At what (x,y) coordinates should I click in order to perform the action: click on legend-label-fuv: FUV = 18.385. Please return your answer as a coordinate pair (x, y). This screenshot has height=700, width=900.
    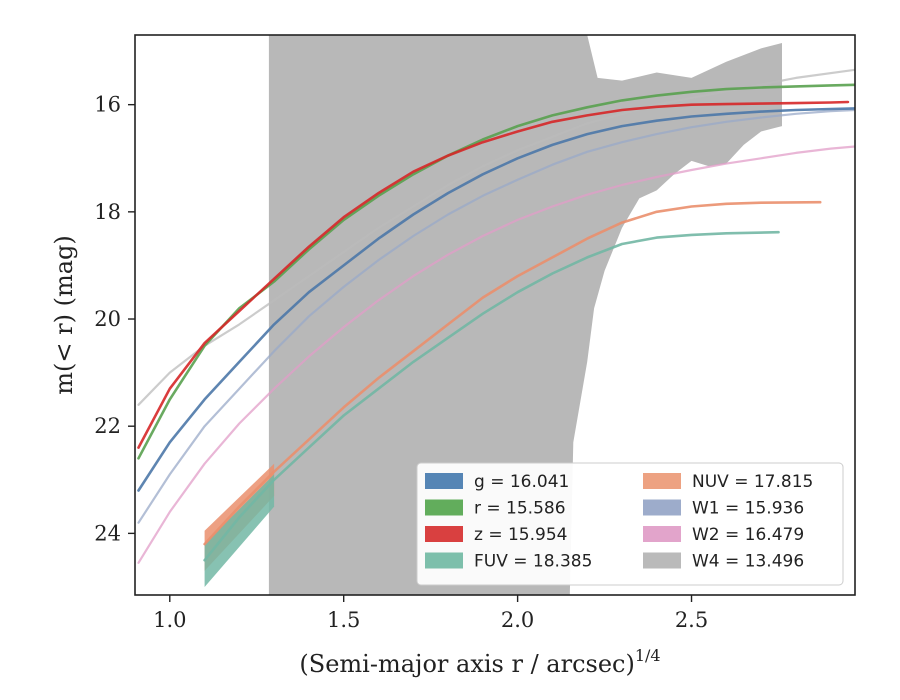
    Looking at the image, I should click on (533, 562).